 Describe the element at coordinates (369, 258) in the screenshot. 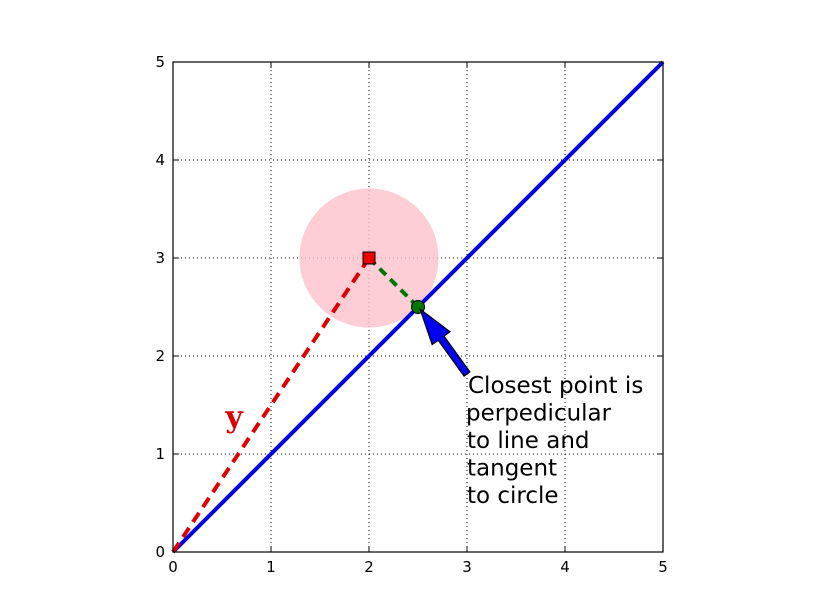

I see `point-y-marker` at that location.